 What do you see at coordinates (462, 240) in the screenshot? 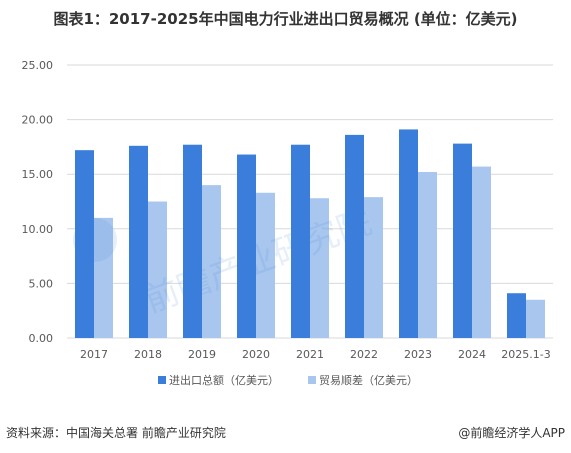
I see `bar-total-2024` at bounding box center [462, 240].